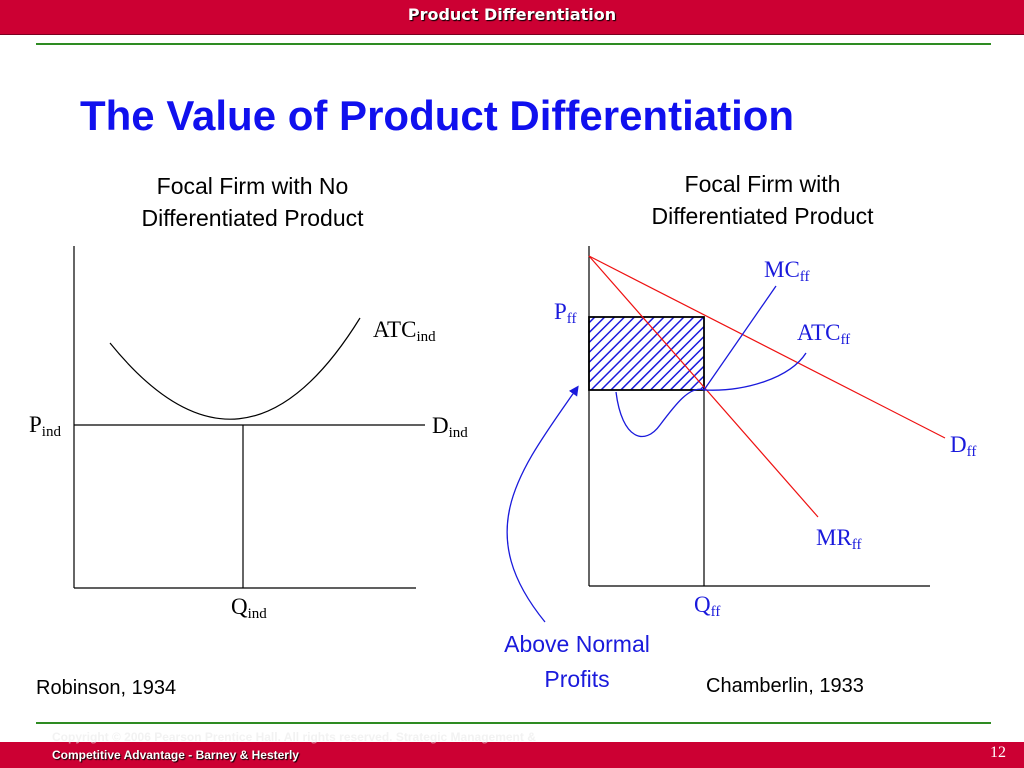 This screenshot has width=1024, height=768. I want to click on right-mr-label: MRff, so click(839, 539).